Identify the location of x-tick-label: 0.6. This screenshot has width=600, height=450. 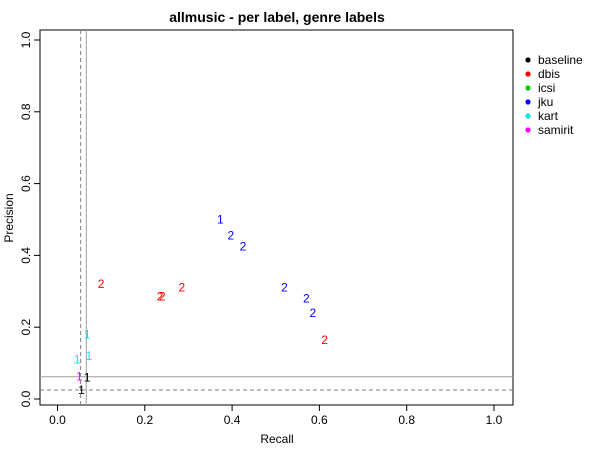
(319, 420).